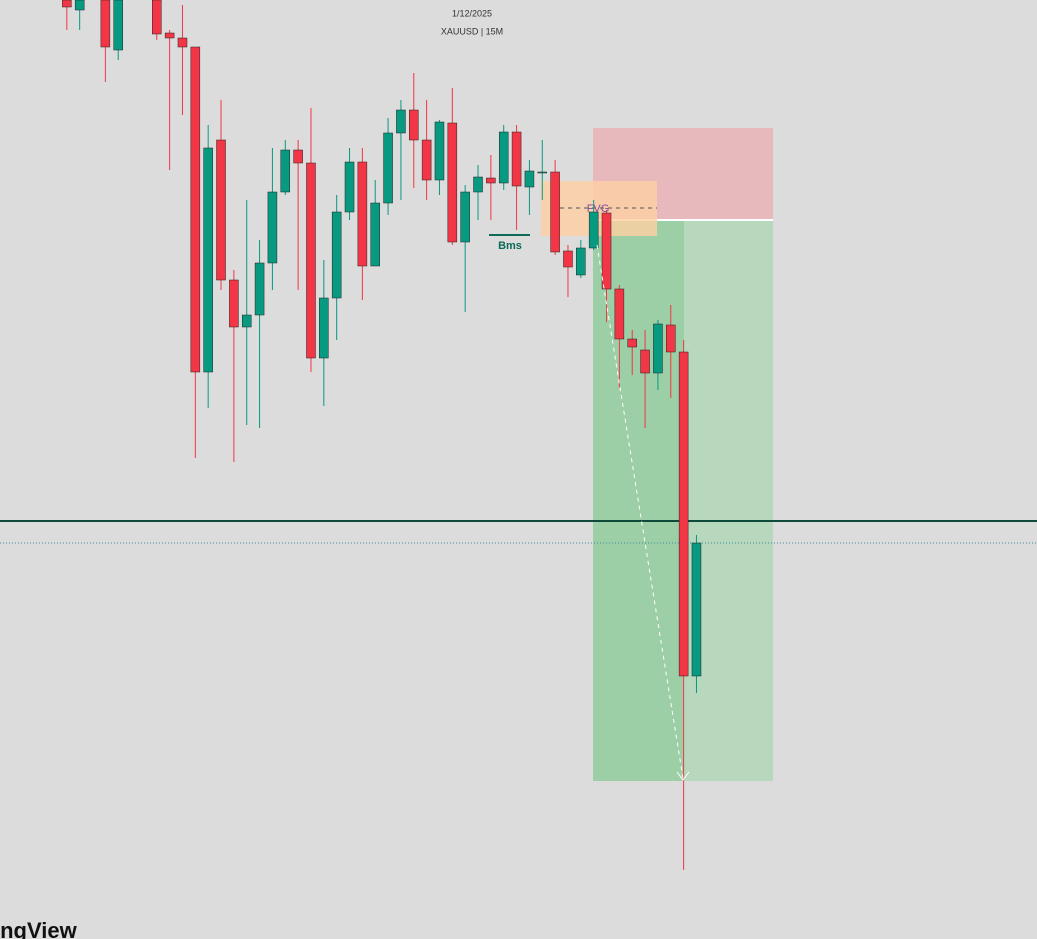 This screenshot has height=939, width=1037. What do you see at coordinates (510, 246) in the screenshot?
I see `bms-label: Bms` at bounding box center [510, 246].